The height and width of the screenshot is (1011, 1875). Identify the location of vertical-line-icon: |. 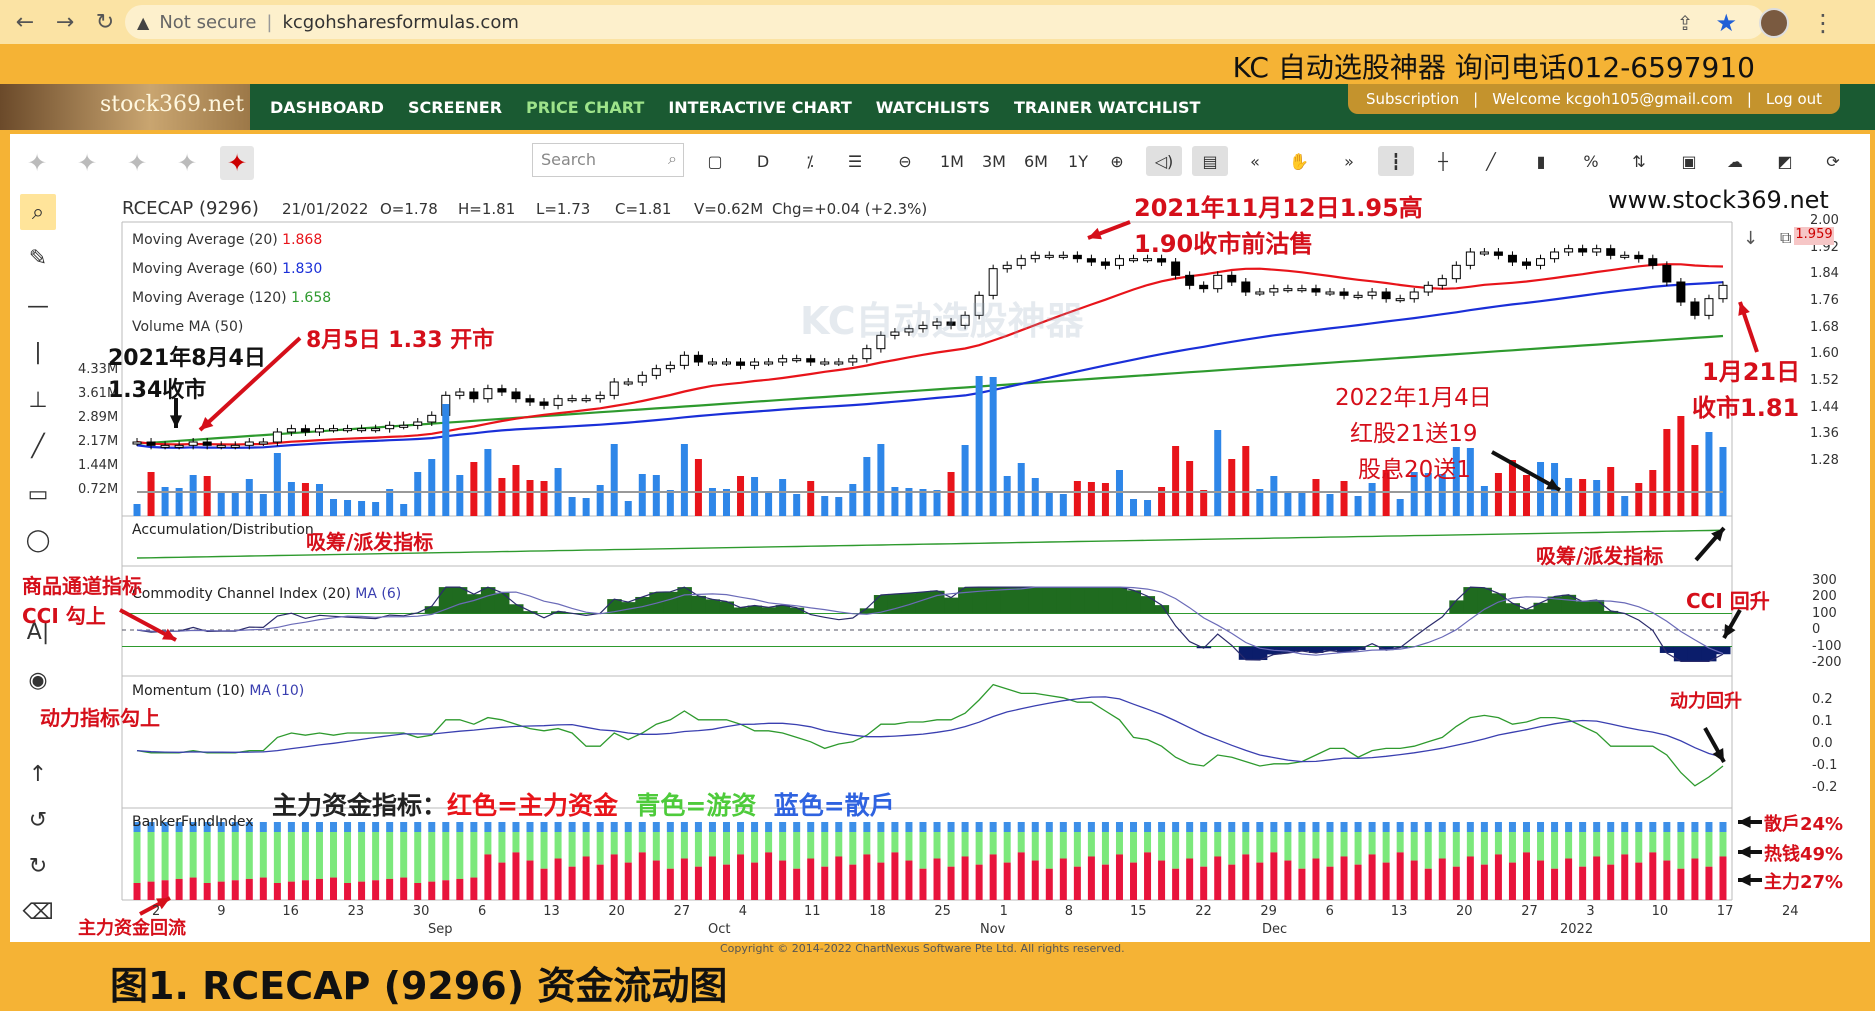
(38, 352).